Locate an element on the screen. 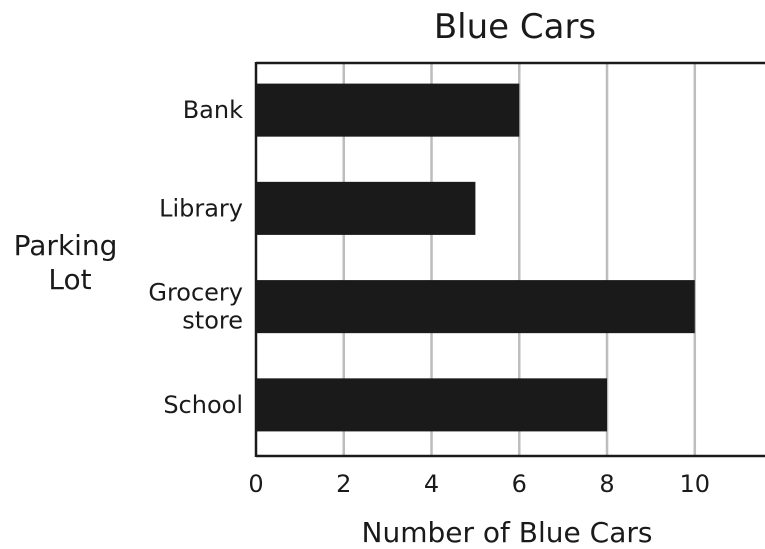 This screenshot has height=549, width=765. x-tick-label-2: 2 is located at coordinates (343, 484).